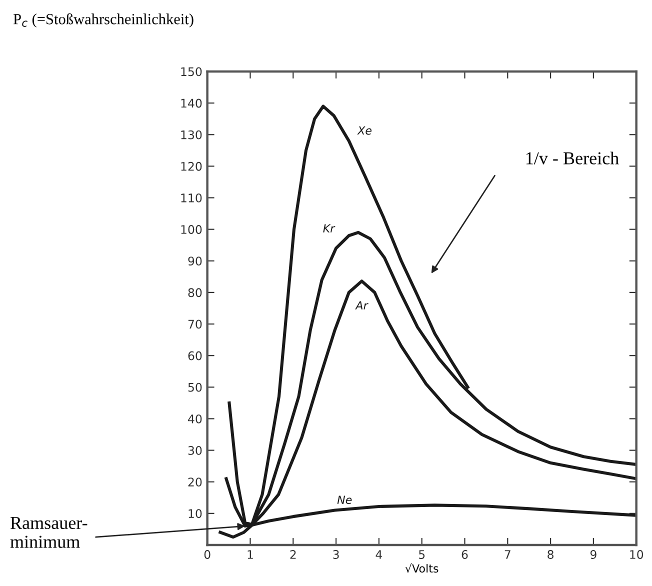  Describe the element at coordinates (593, 554) in the screenshot. I see `x-tick-label: 9` at that location.